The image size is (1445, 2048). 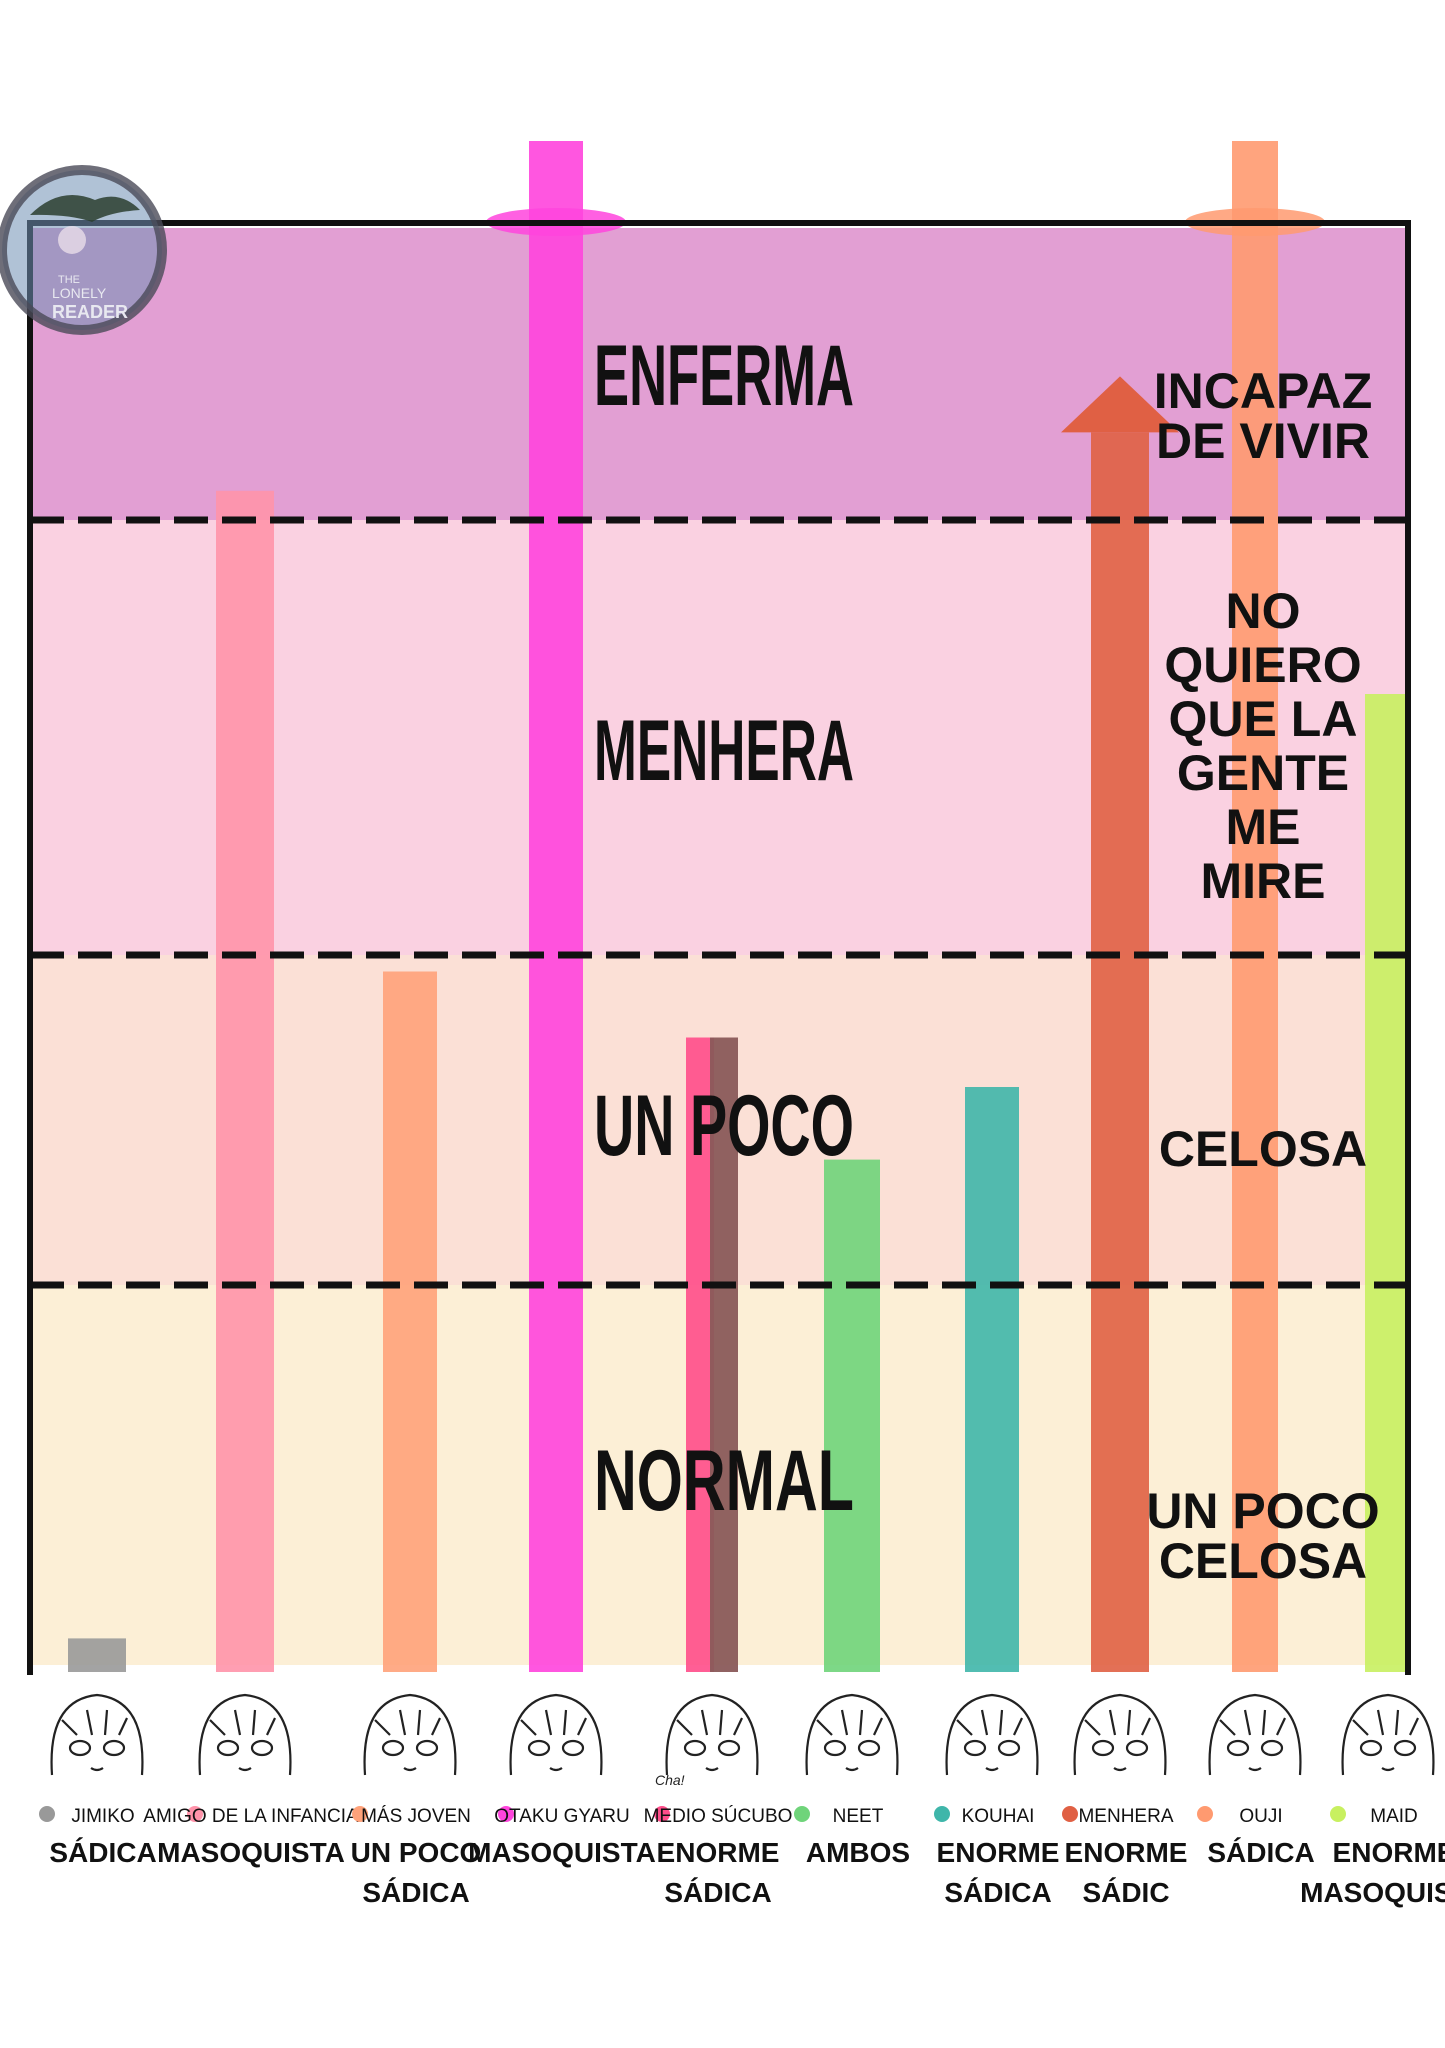 I want to click on category-value-6-line-0: ENORME, so click(x=998, y=1852).